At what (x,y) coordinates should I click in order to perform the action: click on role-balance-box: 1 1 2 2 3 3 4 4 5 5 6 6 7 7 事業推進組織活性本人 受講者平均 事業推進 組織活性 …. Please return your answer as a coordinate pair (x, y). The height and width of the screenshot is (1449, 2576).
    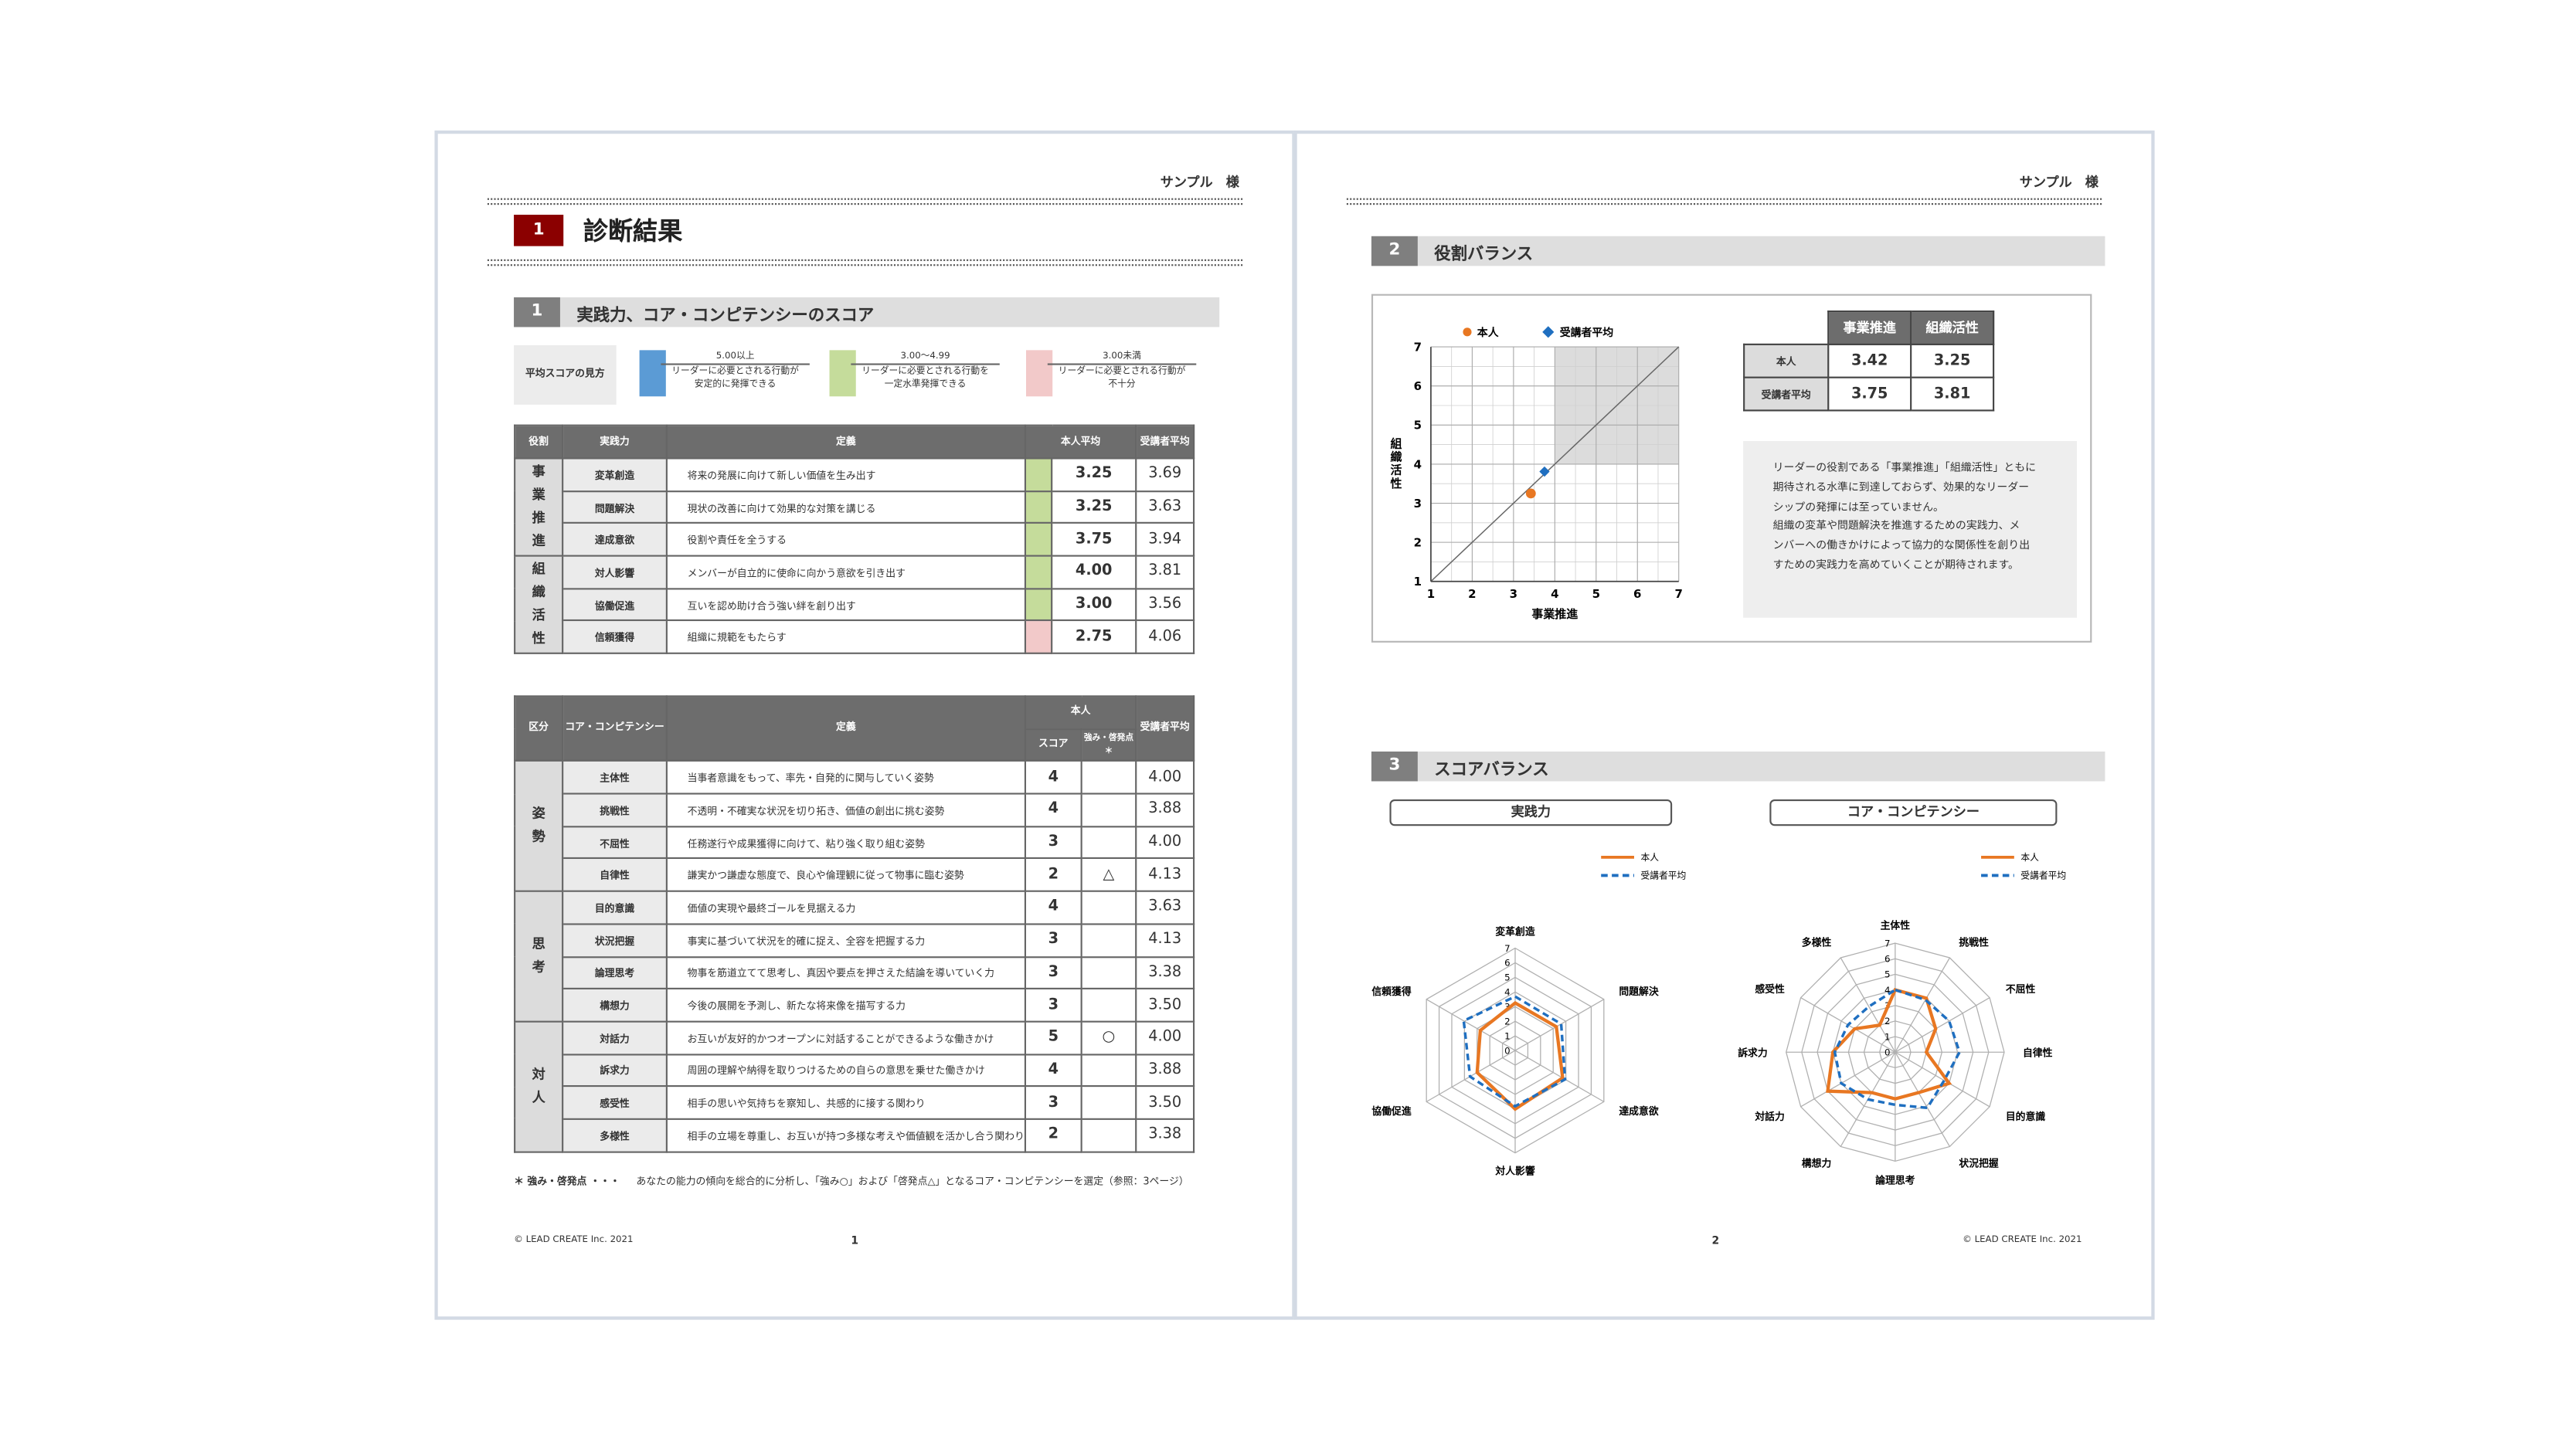
    Looking at the image, I should click on (1731, 468).